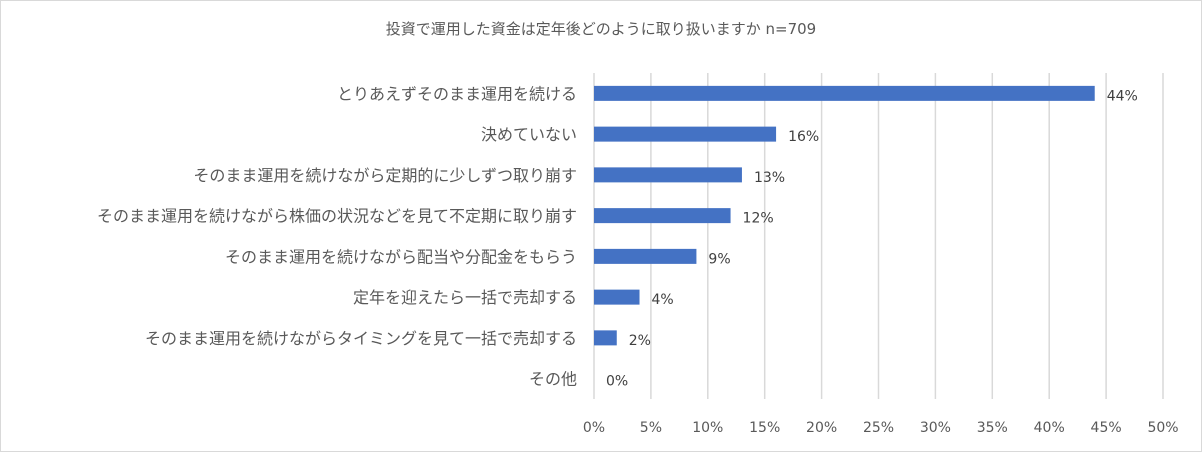 This screenshot has height=452, width=1202. What do you see at coordinates (457, 93) in the screenshot?
I see `category-label: とりあえずそのまま運用を続ける` at bounding box center [457, 93].